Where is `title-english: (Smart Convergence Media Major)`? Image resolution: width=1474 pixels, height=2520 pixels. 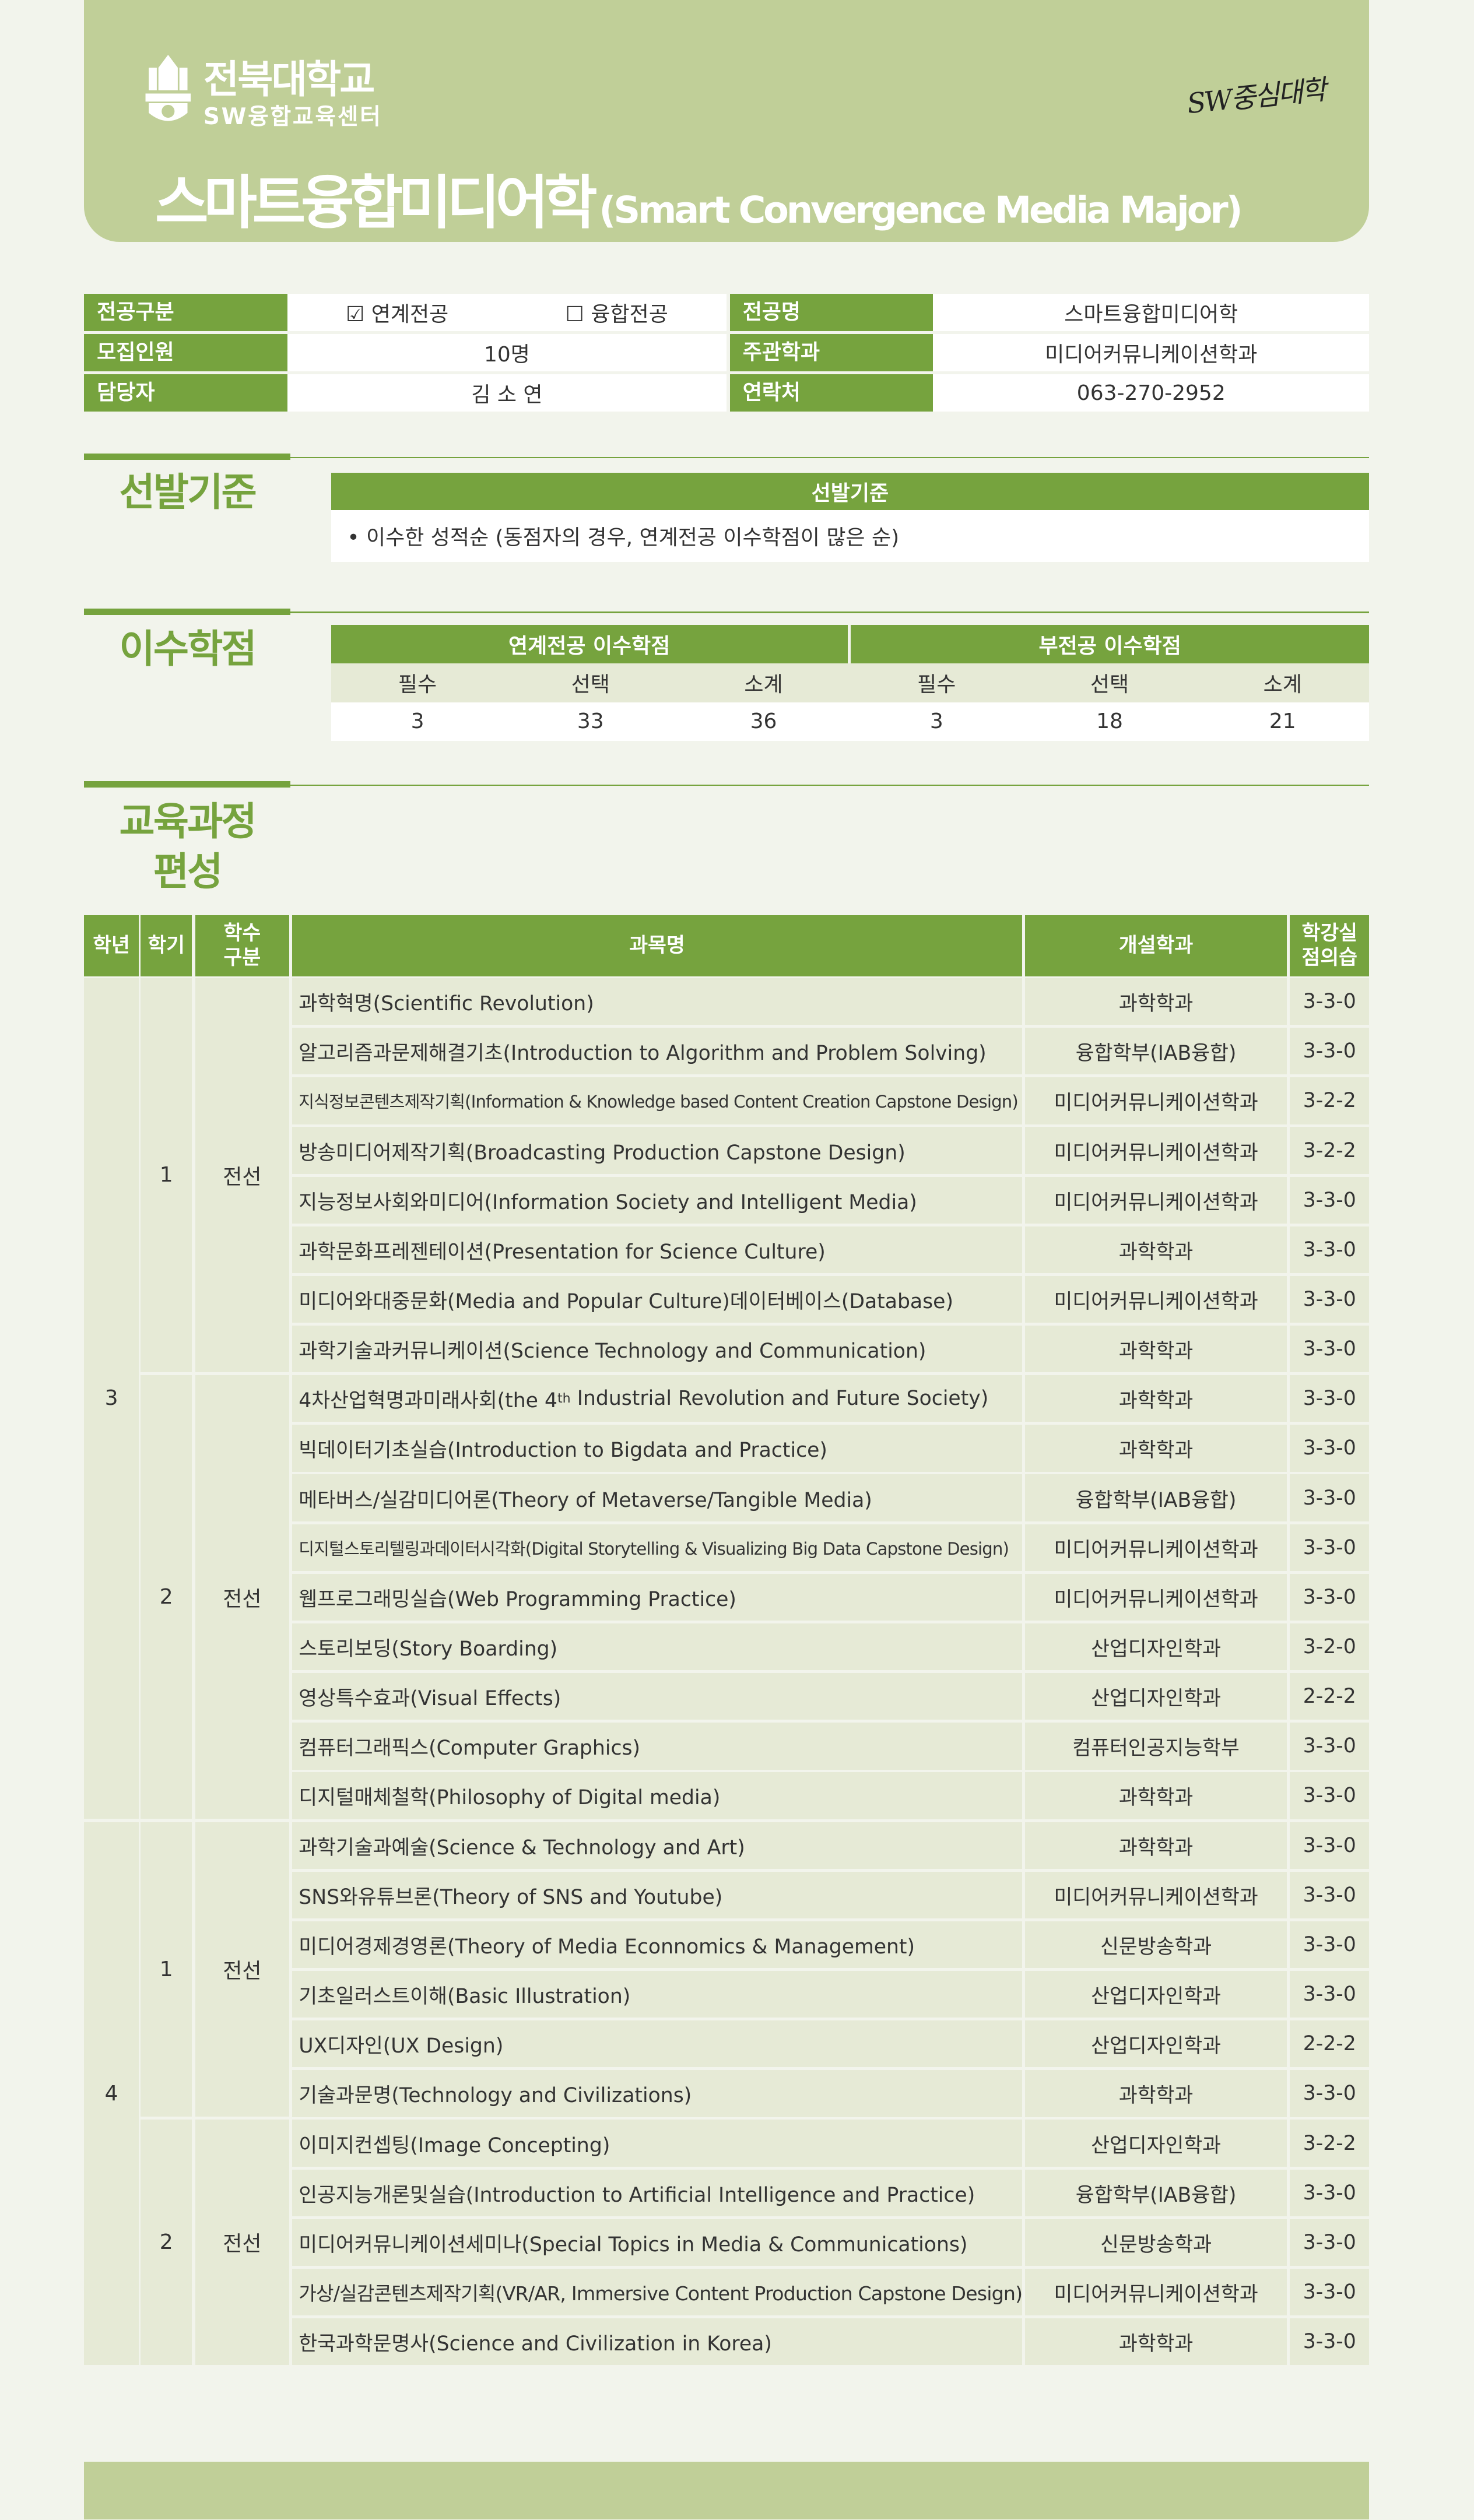
title-english: (Smart Convergence Media Major) is located at coordinates (921, 210).